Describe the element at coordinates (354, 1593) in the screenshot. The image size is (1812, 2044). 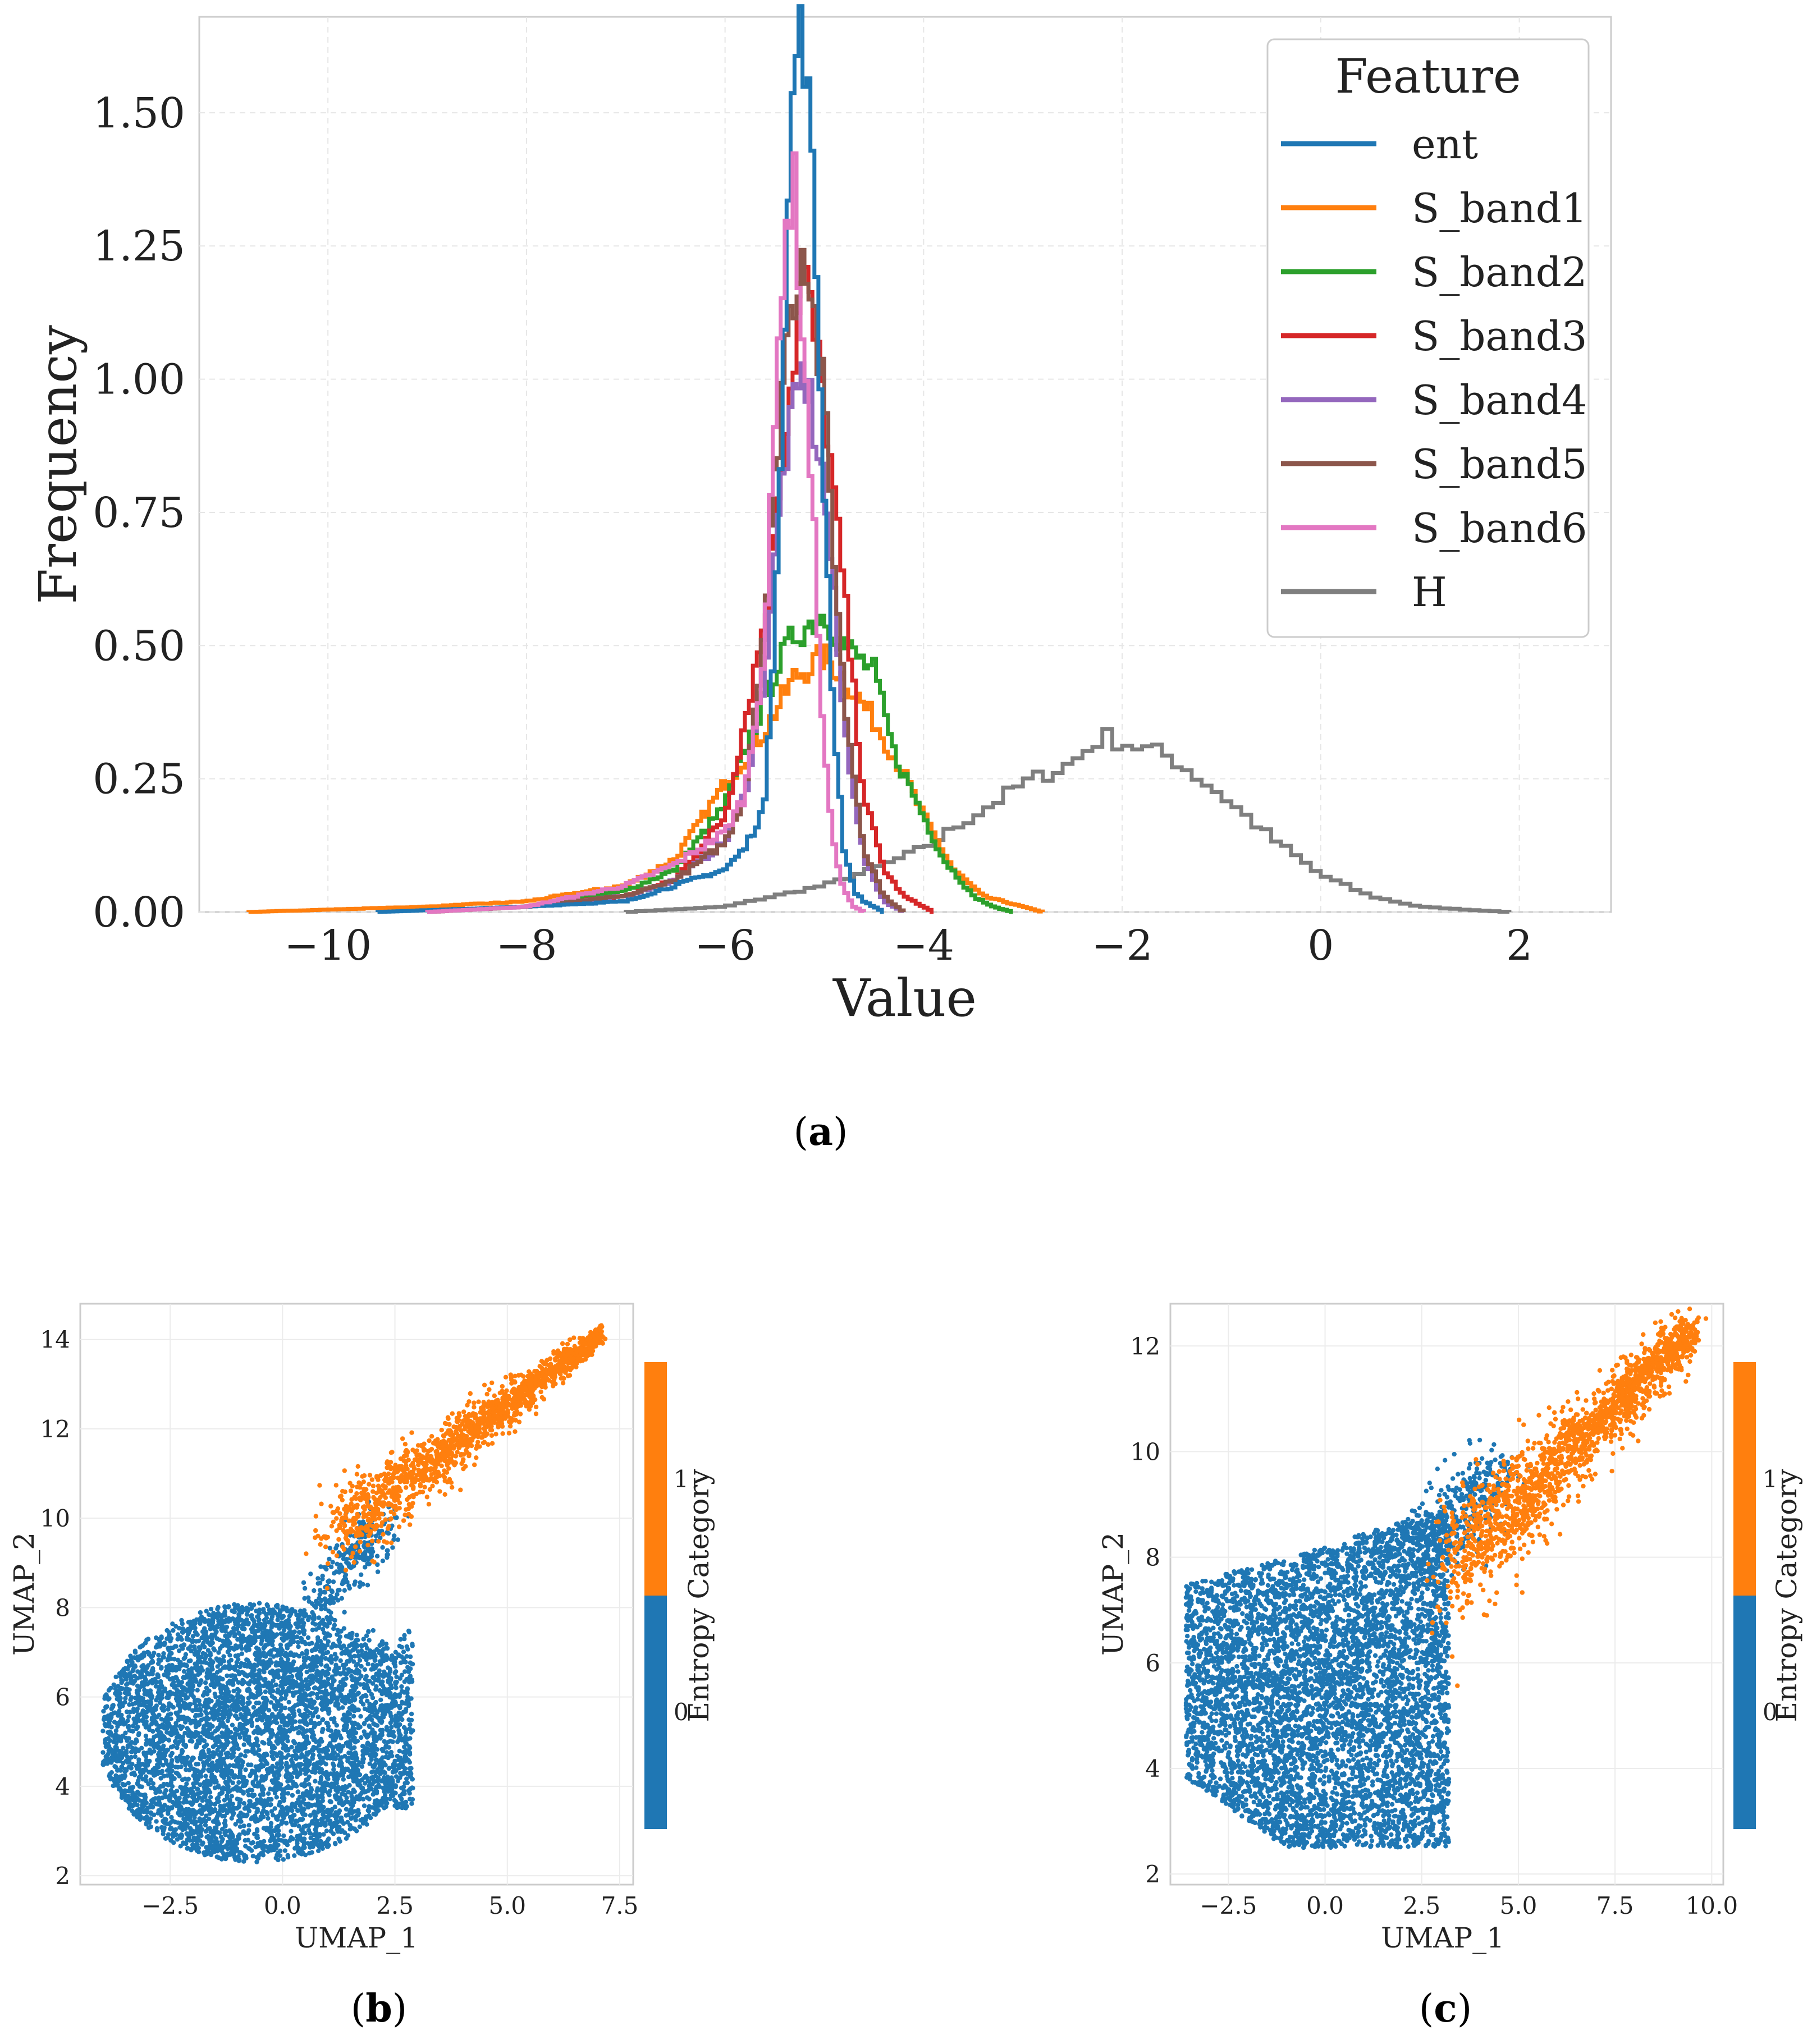
I see `panel-b-points` at that location.